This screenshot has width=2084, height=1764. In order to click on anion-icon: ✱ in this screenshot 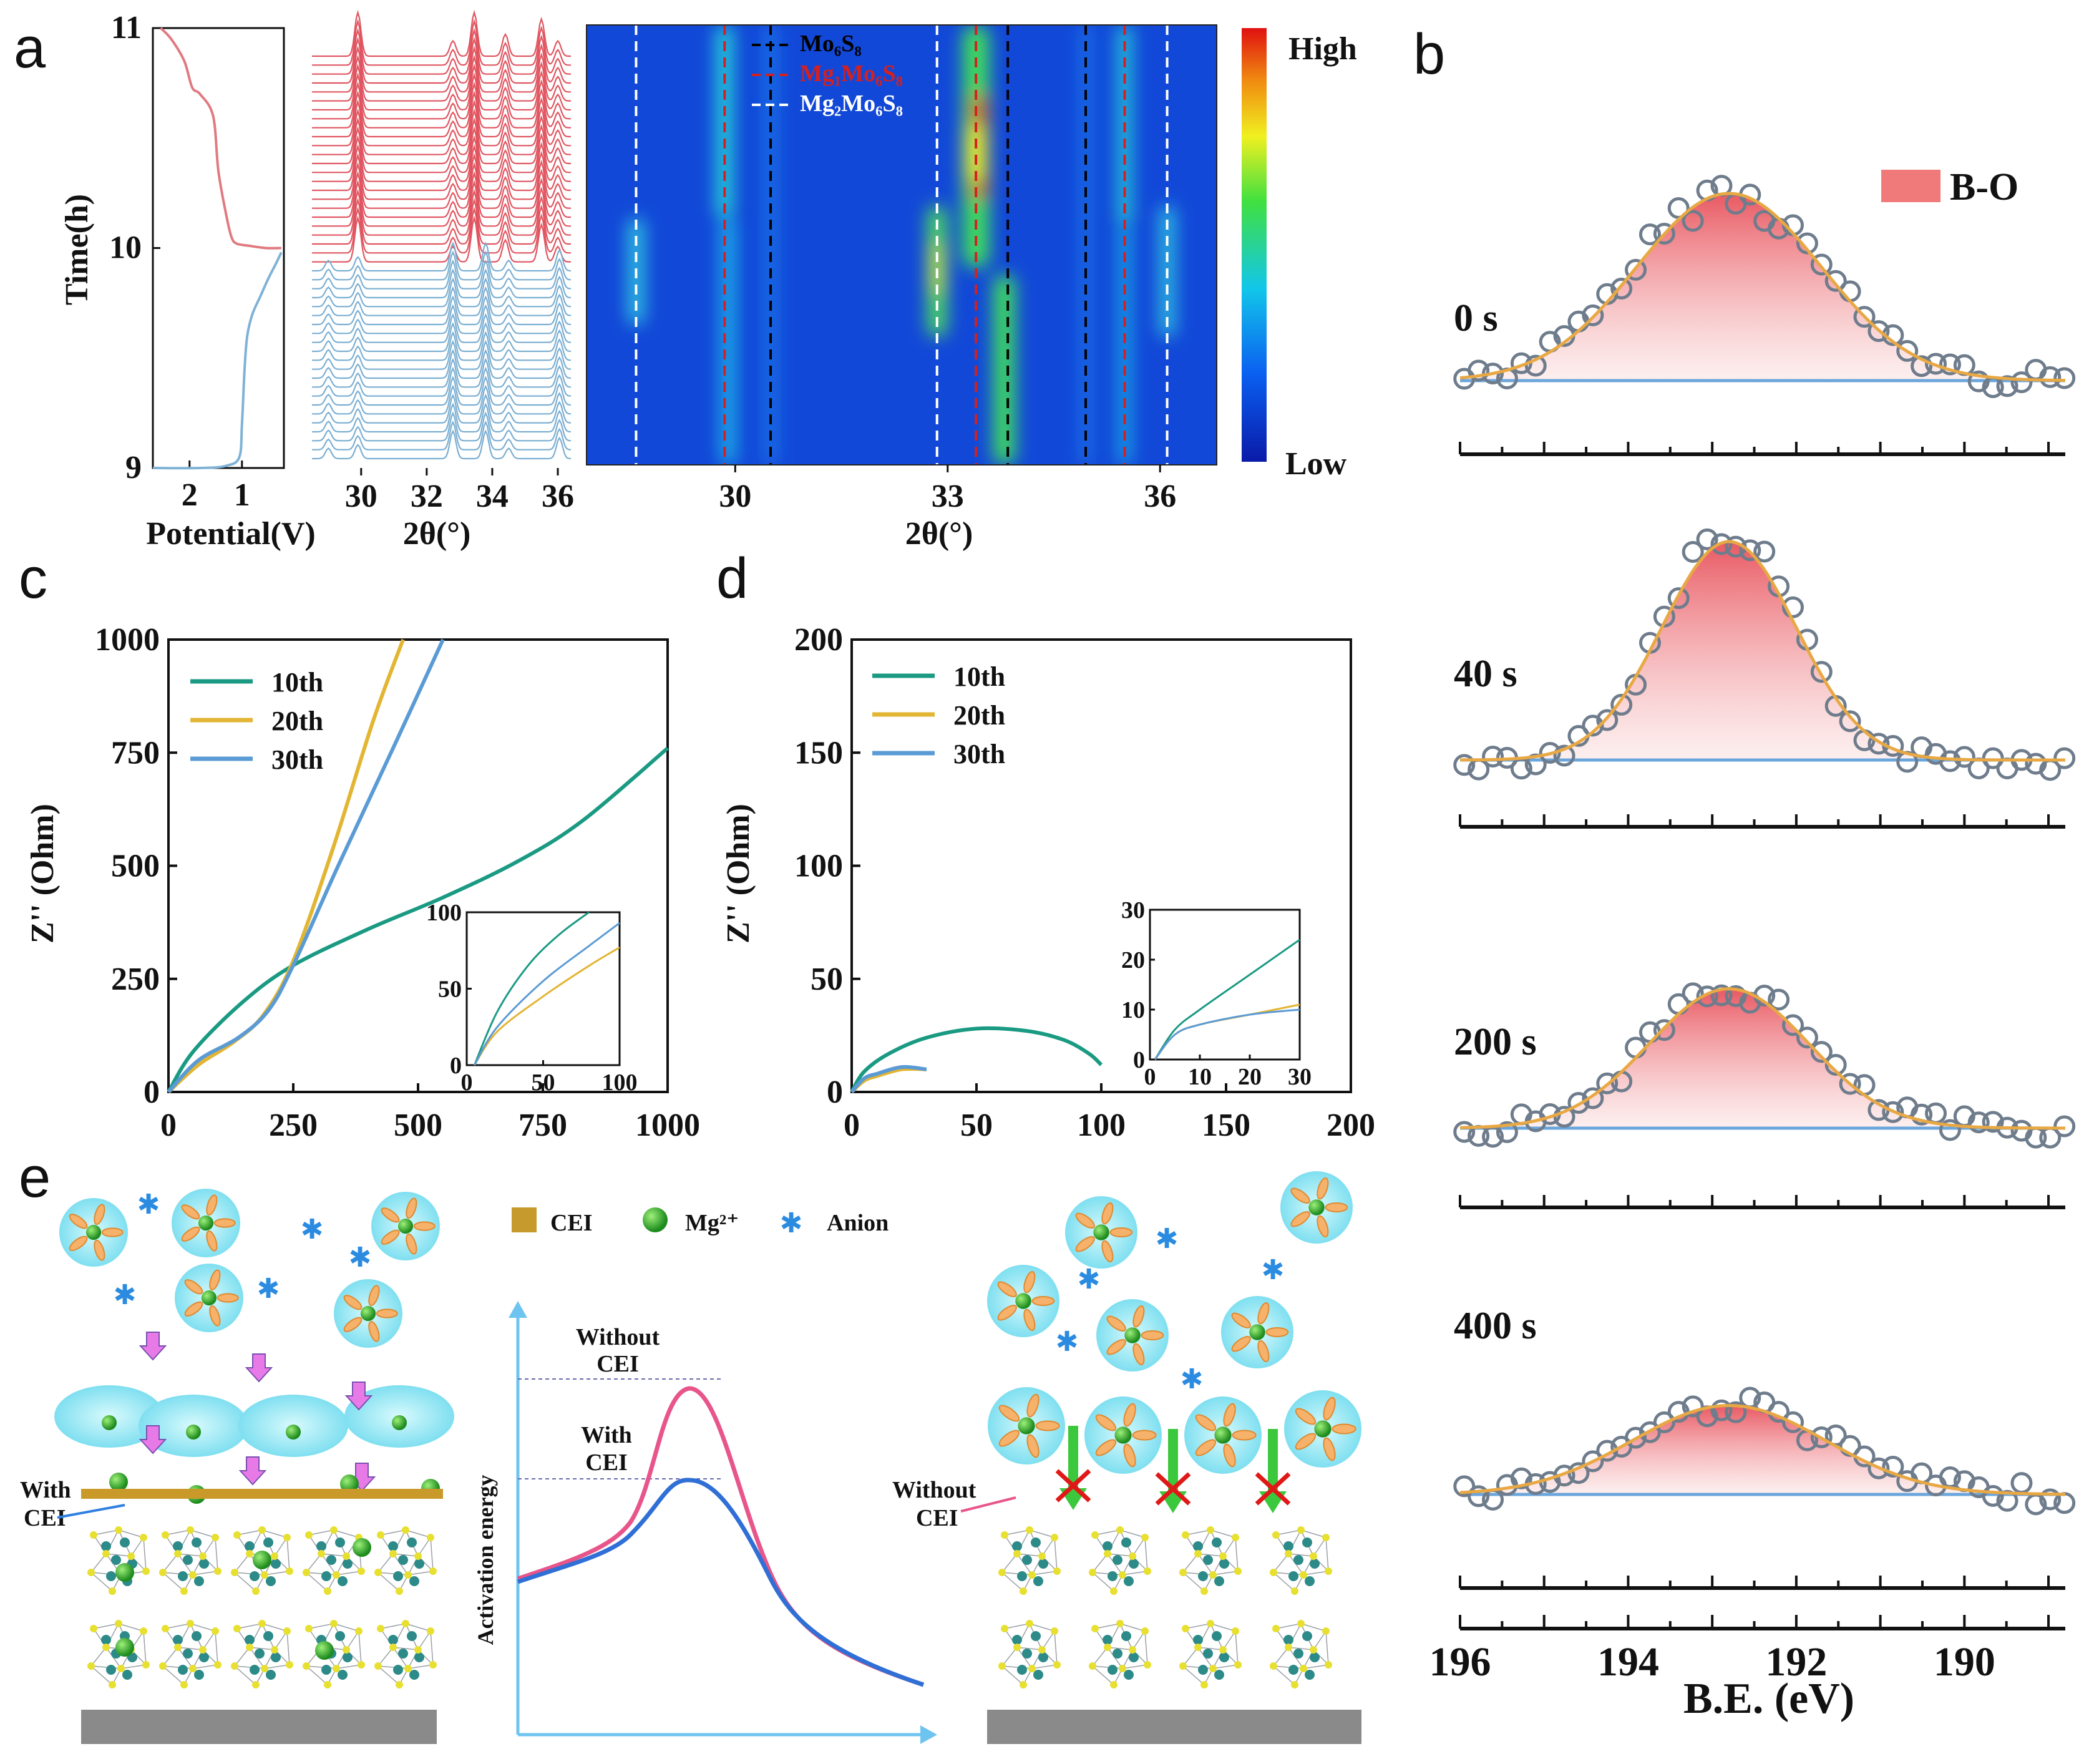, I will do `click(148, 1205)`.